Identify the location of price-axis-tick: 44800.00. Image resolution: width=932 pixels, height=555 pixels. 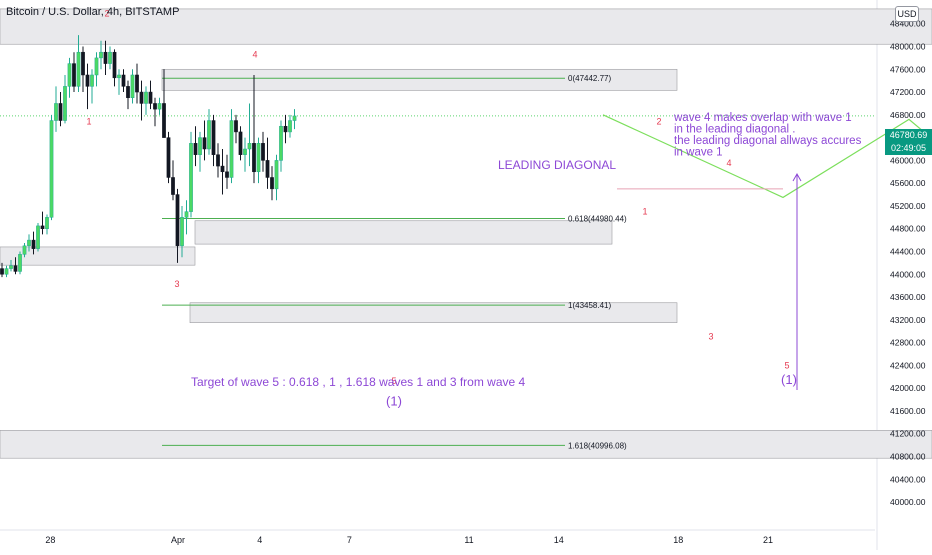
(908, 229).